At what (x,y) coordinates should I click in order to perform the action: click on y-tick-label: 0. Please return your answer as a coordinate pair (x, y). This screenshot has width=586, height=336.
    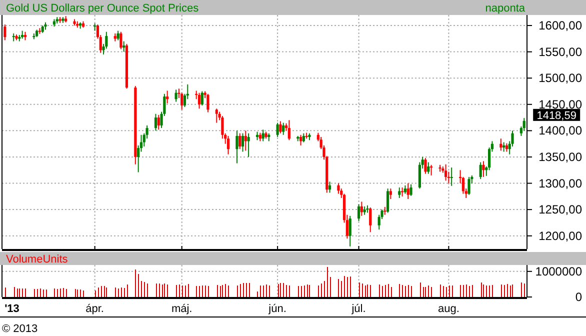
    Looking at the image, I should click on (578, 297).